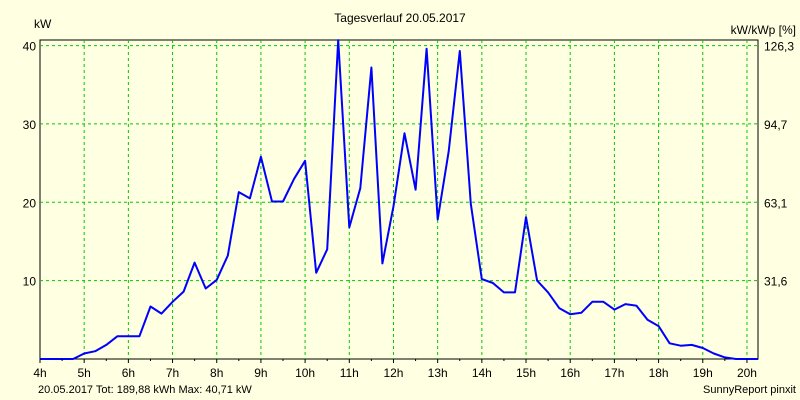 The width and height of the screenshot is (800, 400). Describe the element at coordinates (526, 373) in the screenshot. I see `x-tick-label: 15h` at that location.